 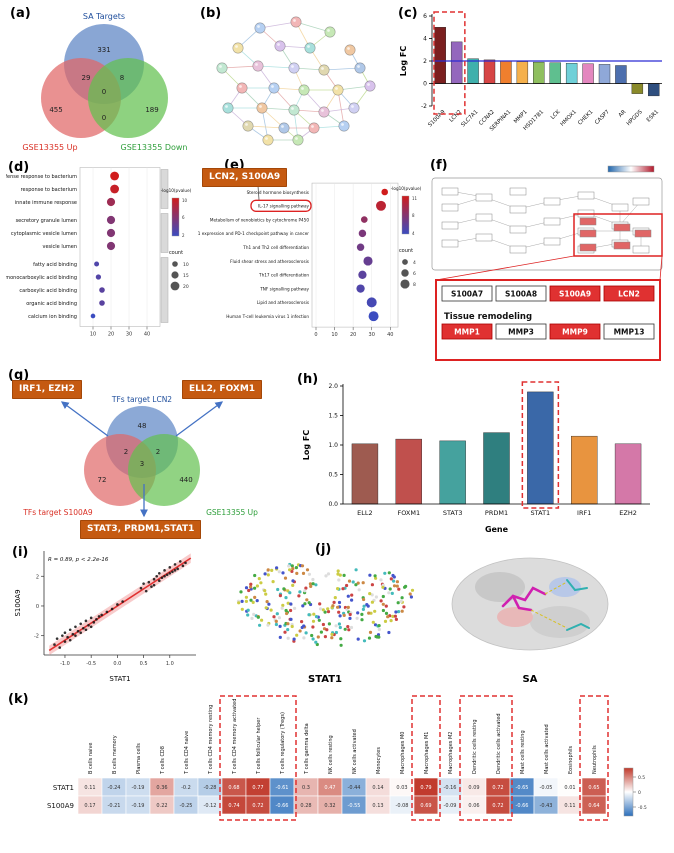 What do you see at coordinates (60, 806) in the screenshot?
I see `heatmap-row-label: S100A9` at bounding box center [60, 806].